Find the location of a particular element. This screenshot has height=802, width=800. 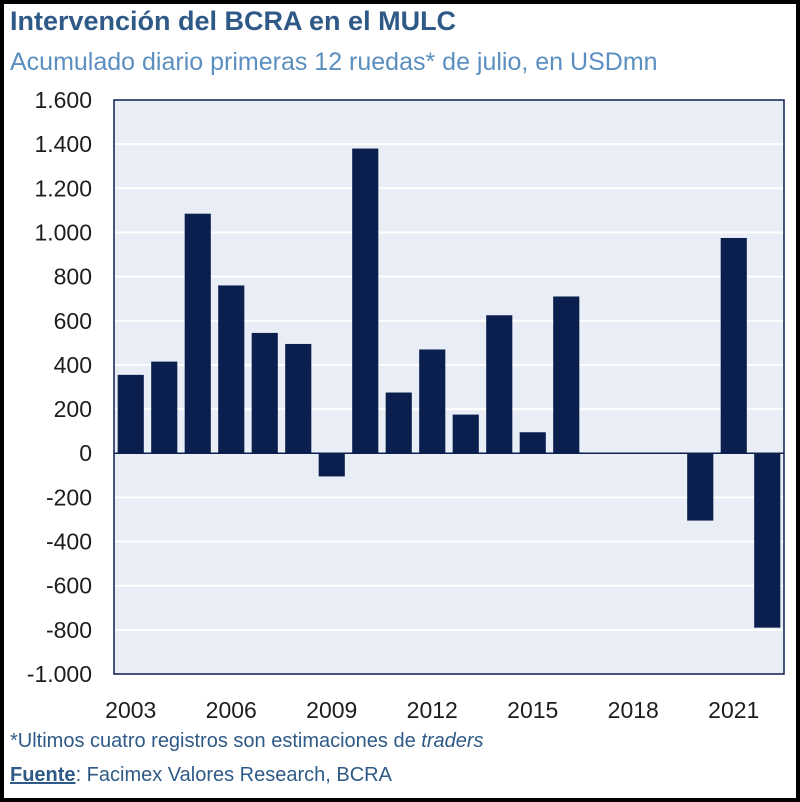

x-tick-label: 2012 is located at coordinates (432, 710).